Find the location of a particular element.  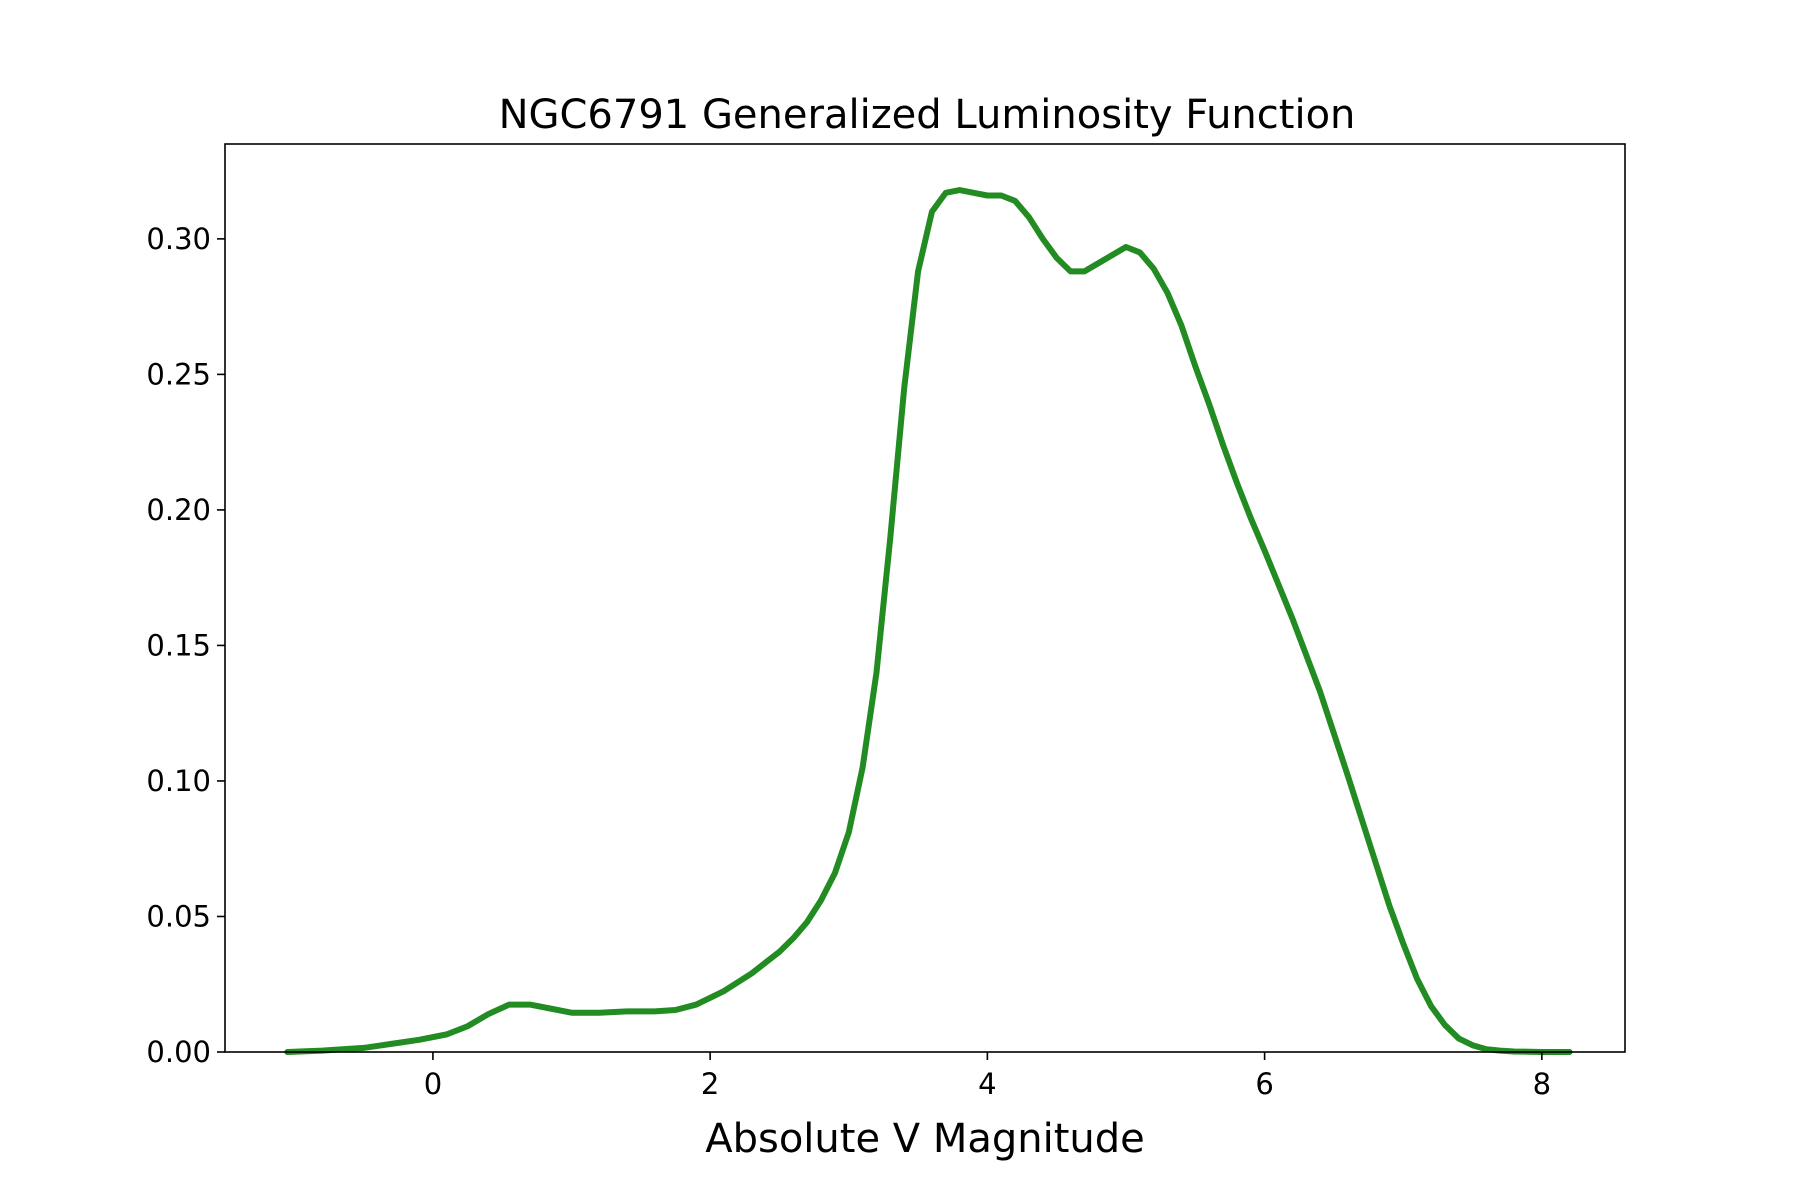

y-axis: 0.00 0.05 0.10 0.15 0.20 0.25 0.30 is located at coordinates (185, 645).